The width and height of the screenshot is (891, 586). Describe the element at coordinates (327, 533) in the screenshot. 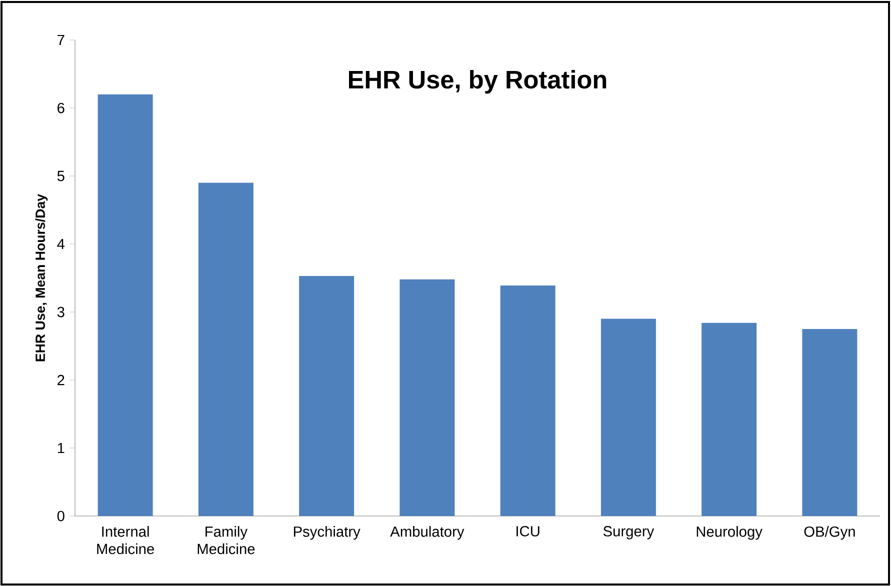

I see `x-tick-label: Psychiatry` at that location.